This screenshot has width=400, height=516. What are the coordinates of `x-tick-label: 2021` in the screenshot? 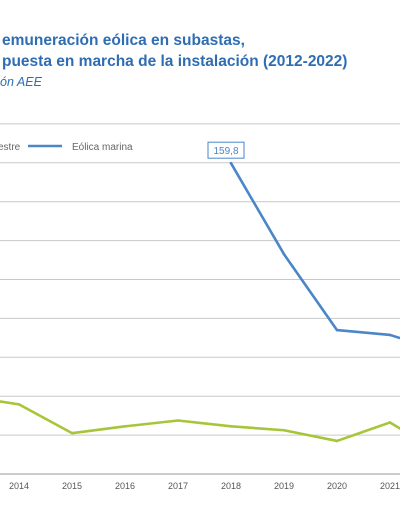 It's located at (390, 486).